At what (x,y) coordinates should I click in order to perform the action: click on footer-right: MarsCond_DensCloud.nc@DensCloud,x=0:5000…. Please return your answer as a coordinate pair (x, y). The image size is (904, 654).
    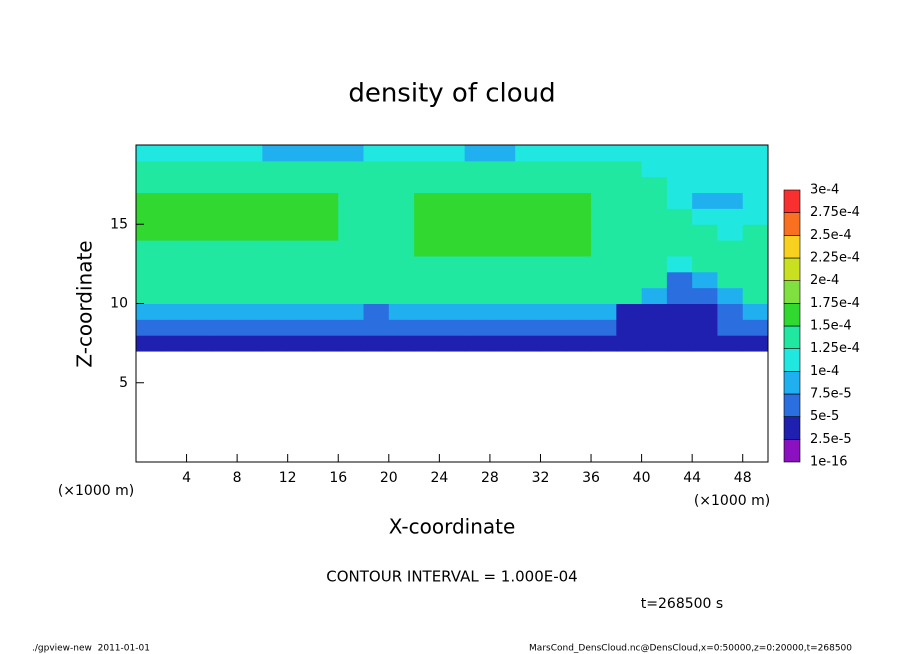
    Looking at the image, I should click on (690, 649).